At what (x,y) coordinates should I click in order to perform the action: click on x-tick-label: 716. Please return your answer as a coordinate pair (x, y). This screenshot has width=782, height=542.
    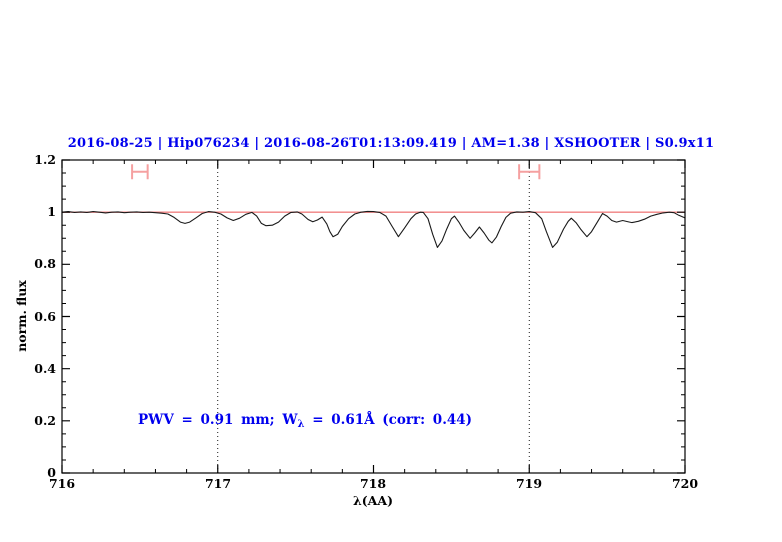
    Looking at the image, I should click on (62, 483).